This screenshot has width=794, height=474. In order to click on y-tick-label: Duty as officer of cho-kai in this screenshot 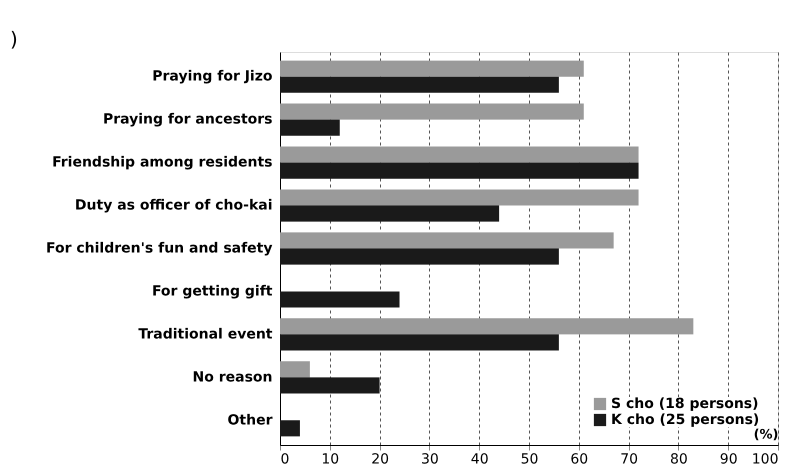, I will do `click(173, 206)`.